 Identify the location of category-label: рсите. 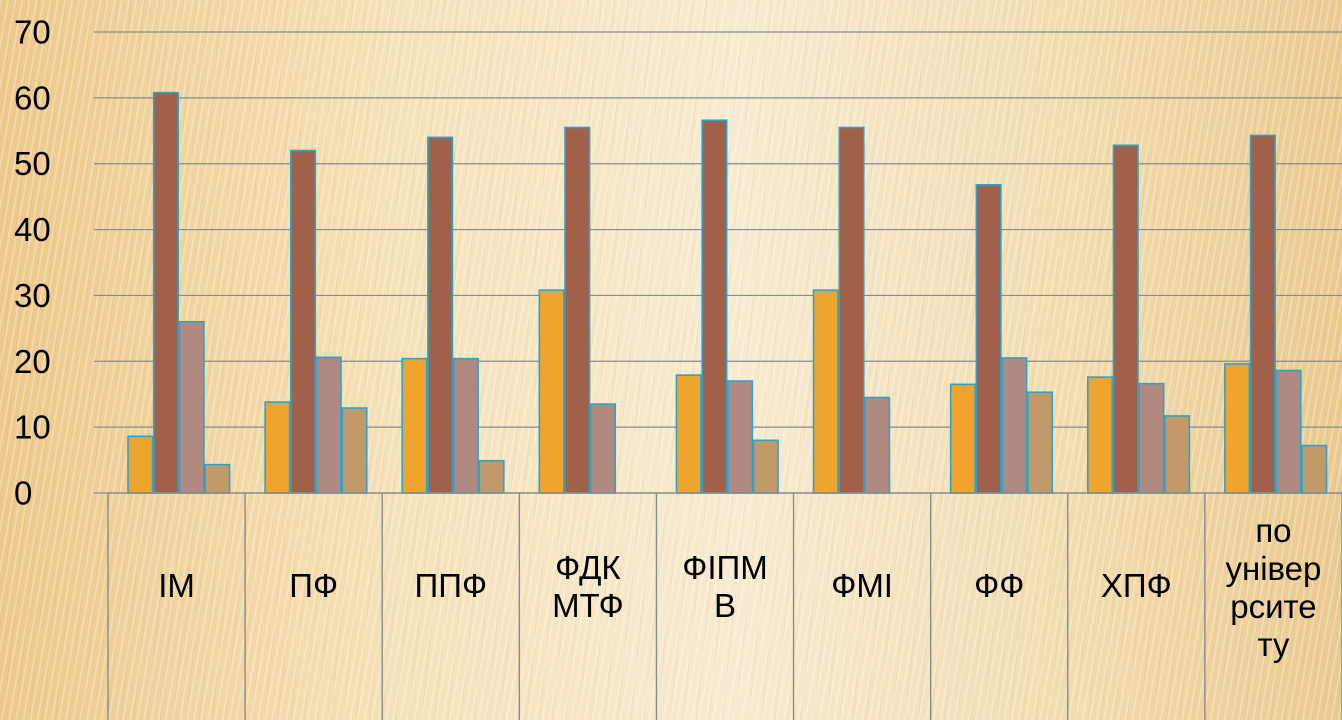
(1273, 606).